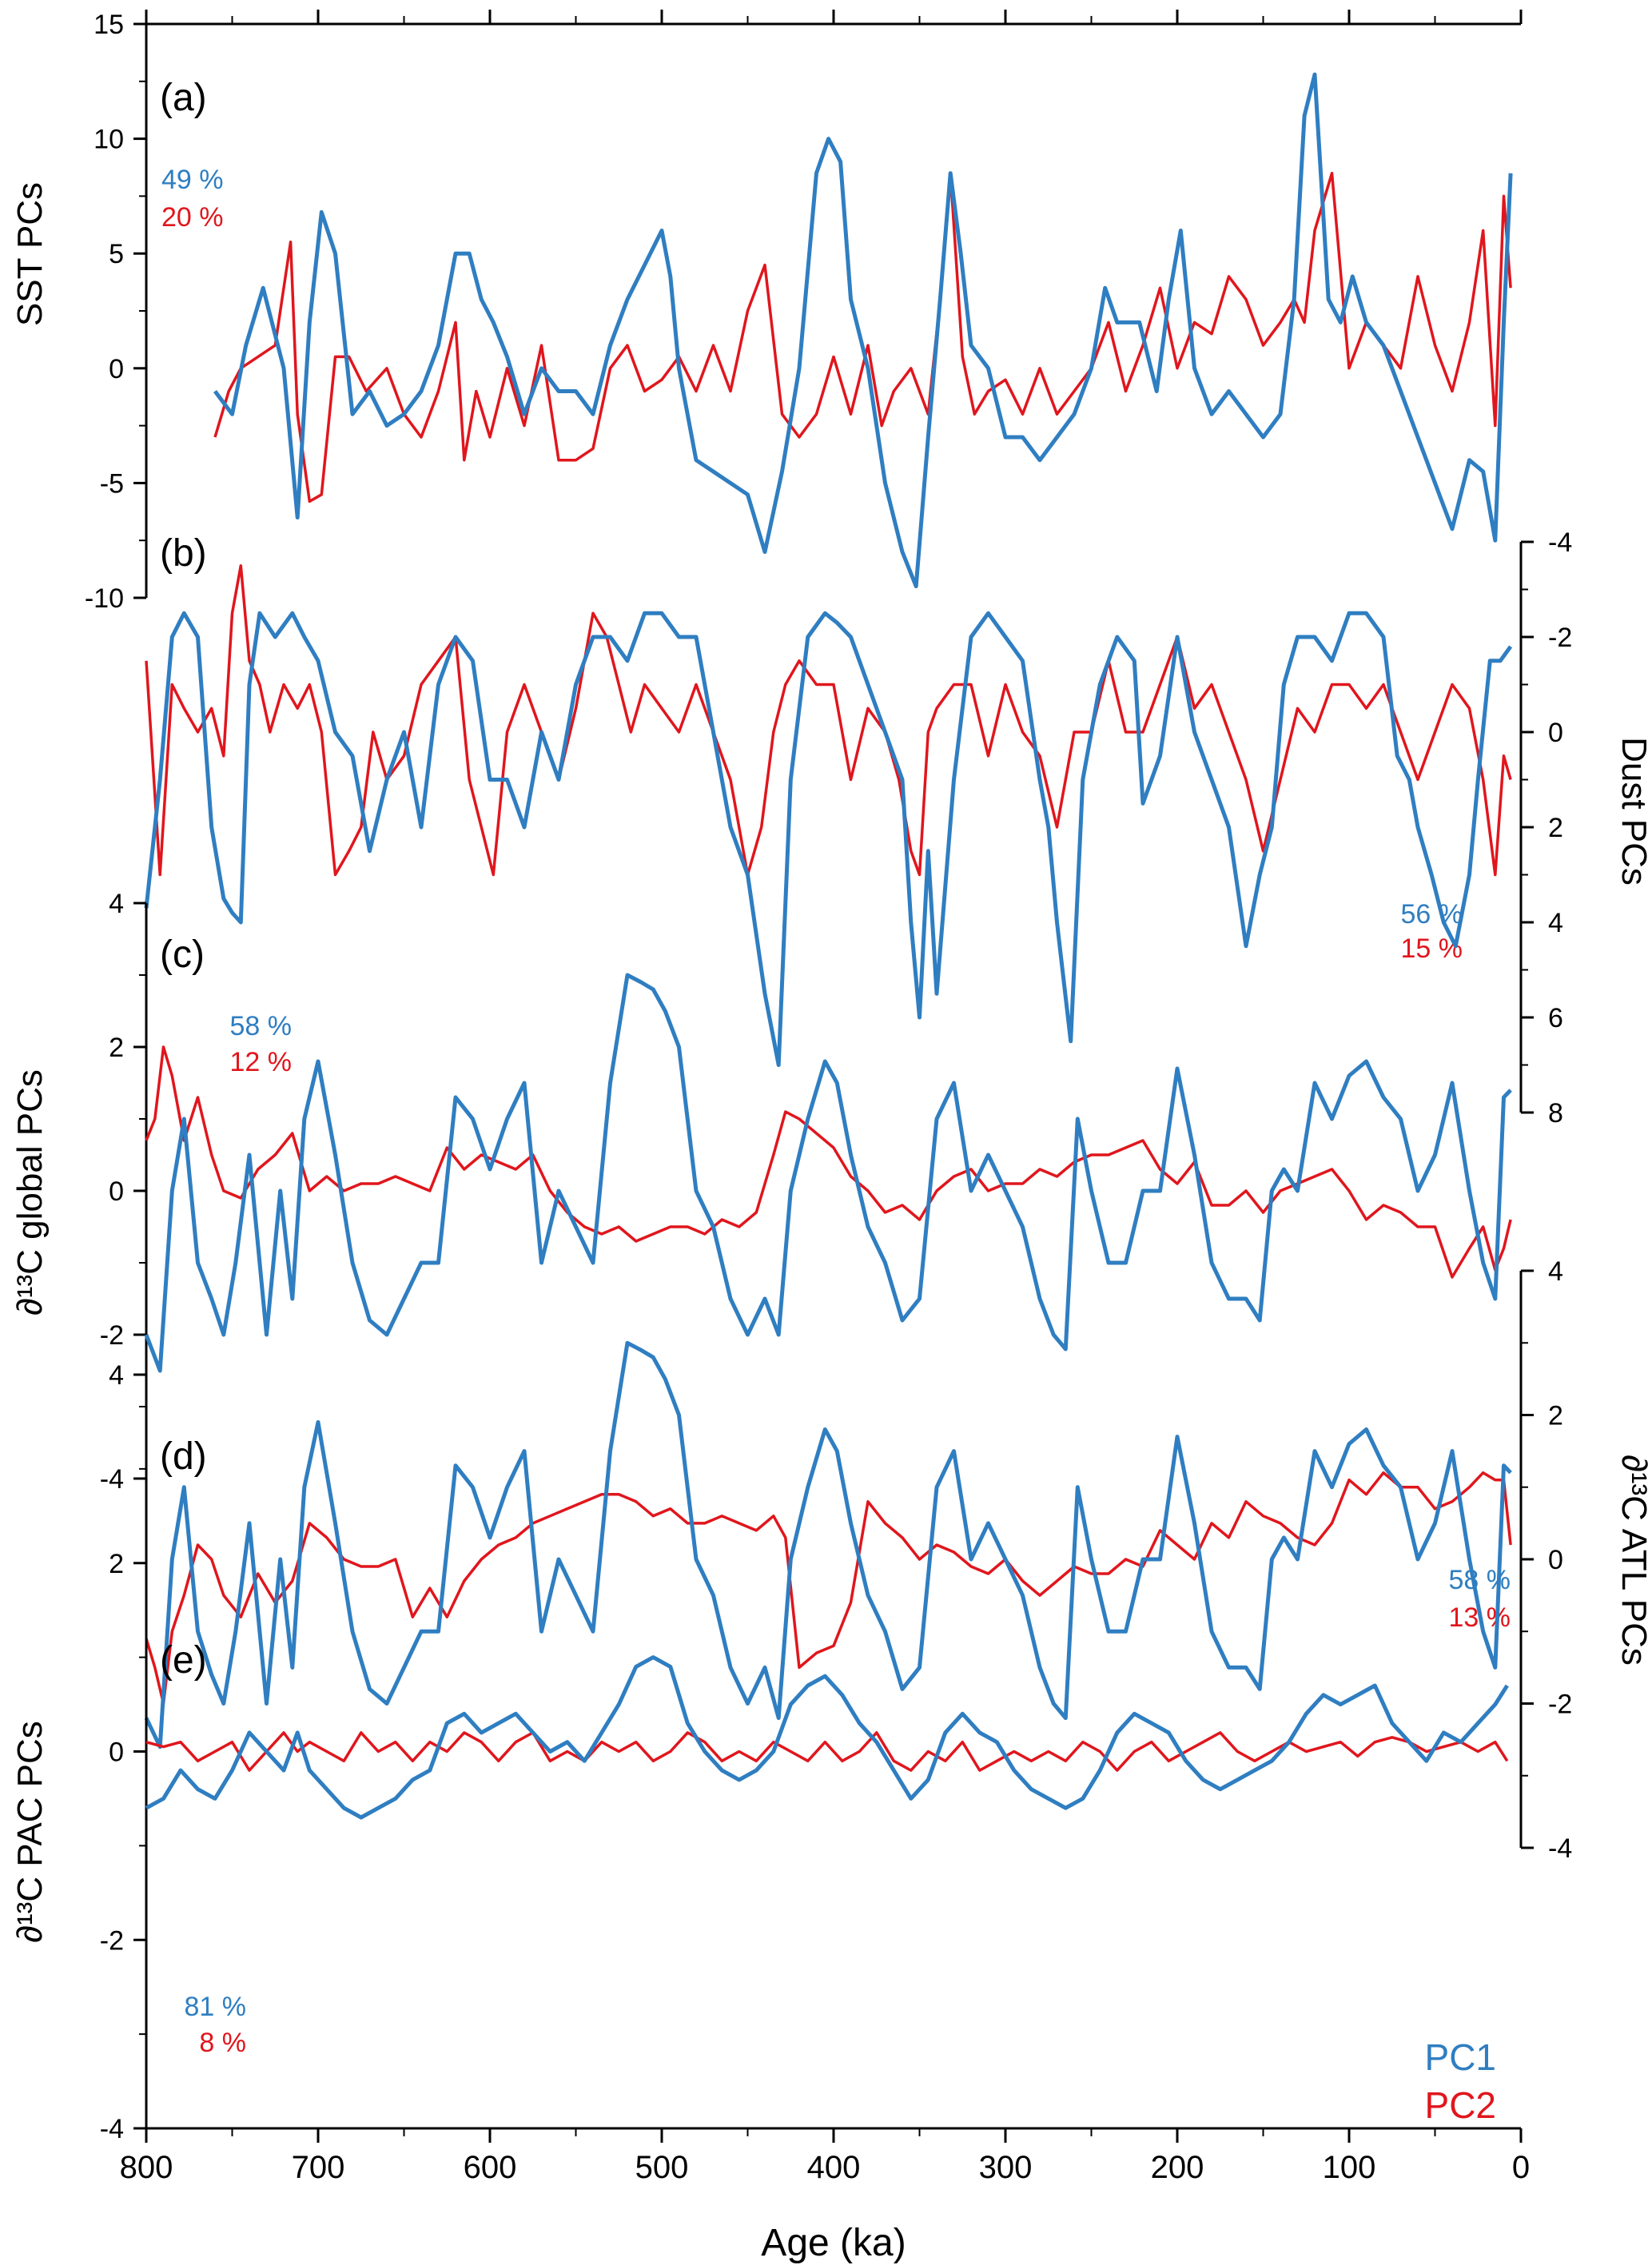 This screenshot has width=1652, height=2265. Describe the element at coordinates (490, 2167) in the screenshot. I see `x-tick-label: 600` at that location.